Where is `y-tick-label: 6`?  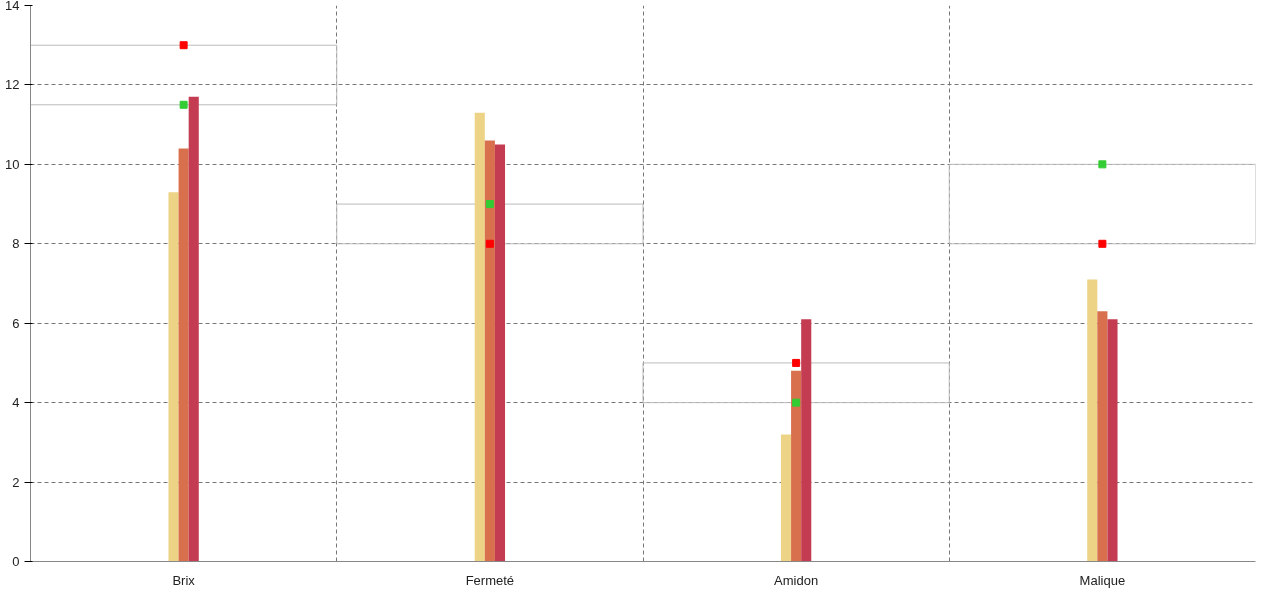
y-tick-label: 6 is located at coordinates (16, 323).